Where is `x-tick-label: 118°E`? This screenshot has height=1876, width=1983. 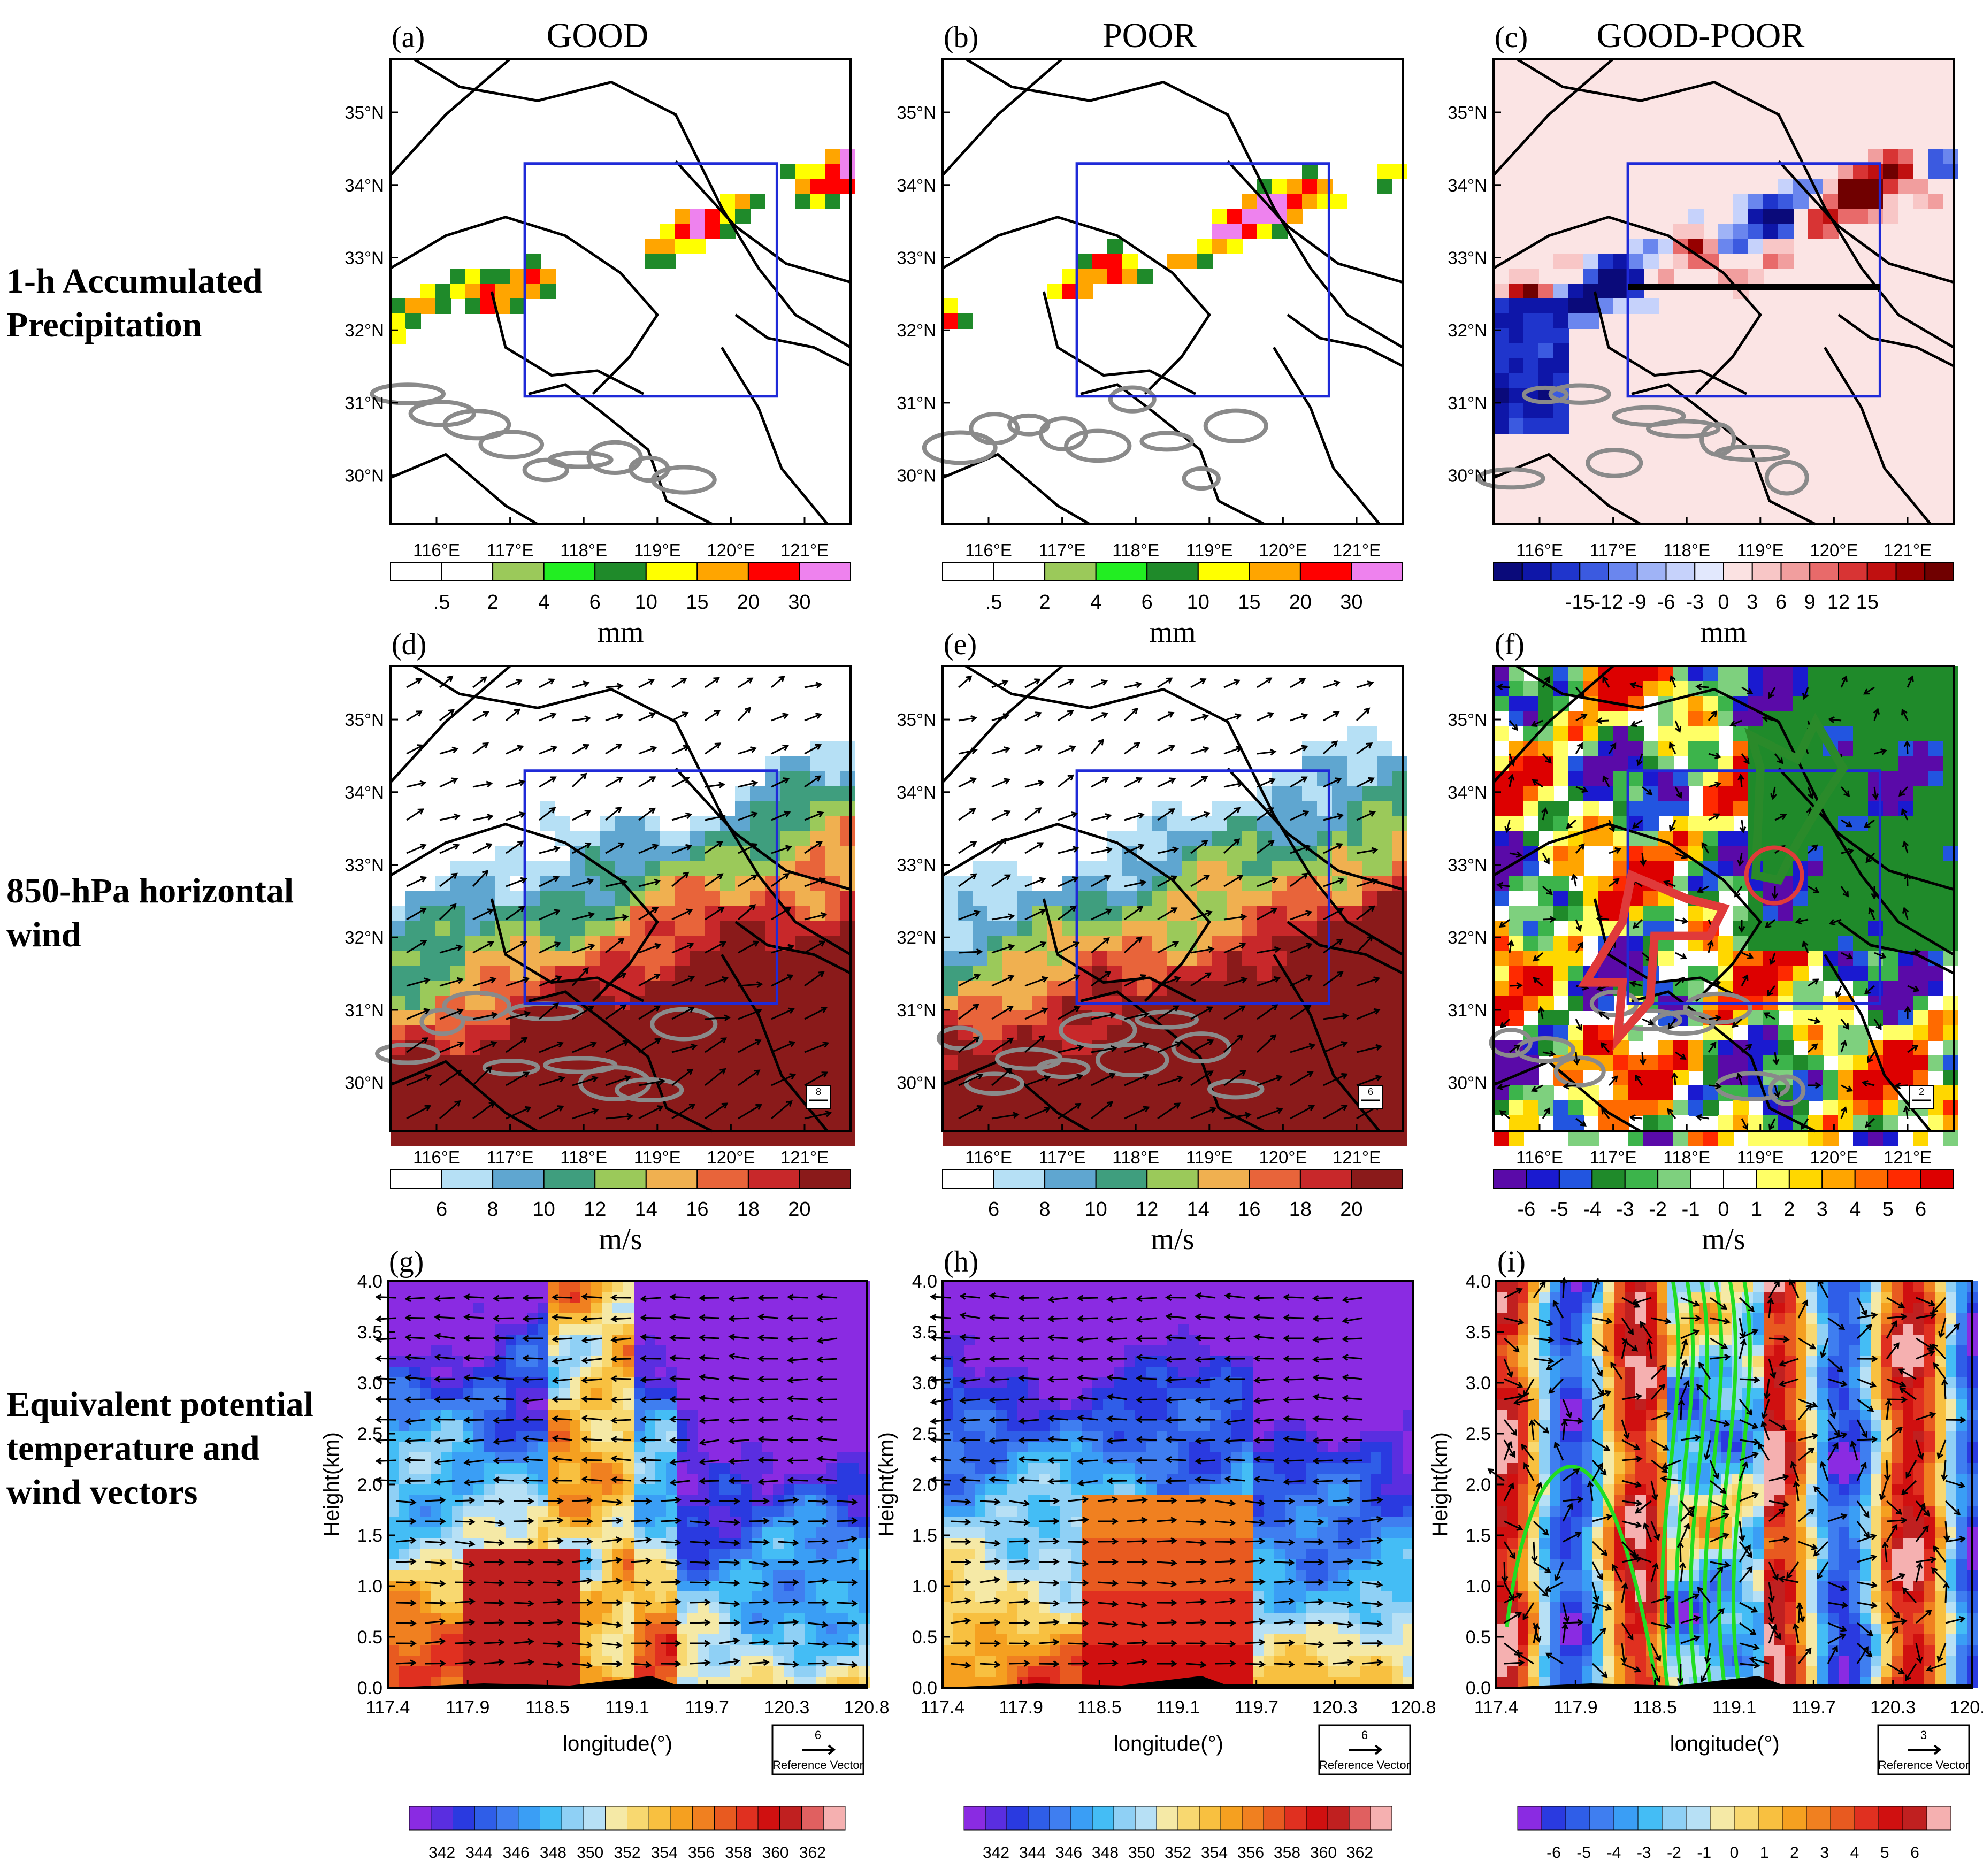 x-tick-label: 118°E is located at coordinates (1136, 550).